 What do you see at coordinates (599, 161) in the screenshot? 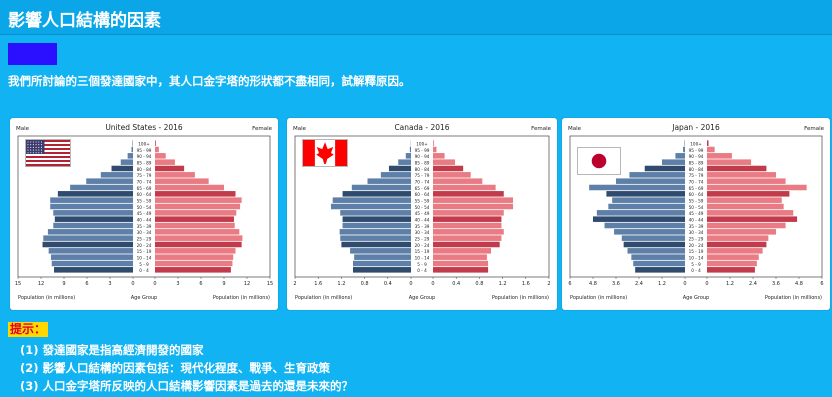
I see `flag-sun` at bounding box center [599, 161].